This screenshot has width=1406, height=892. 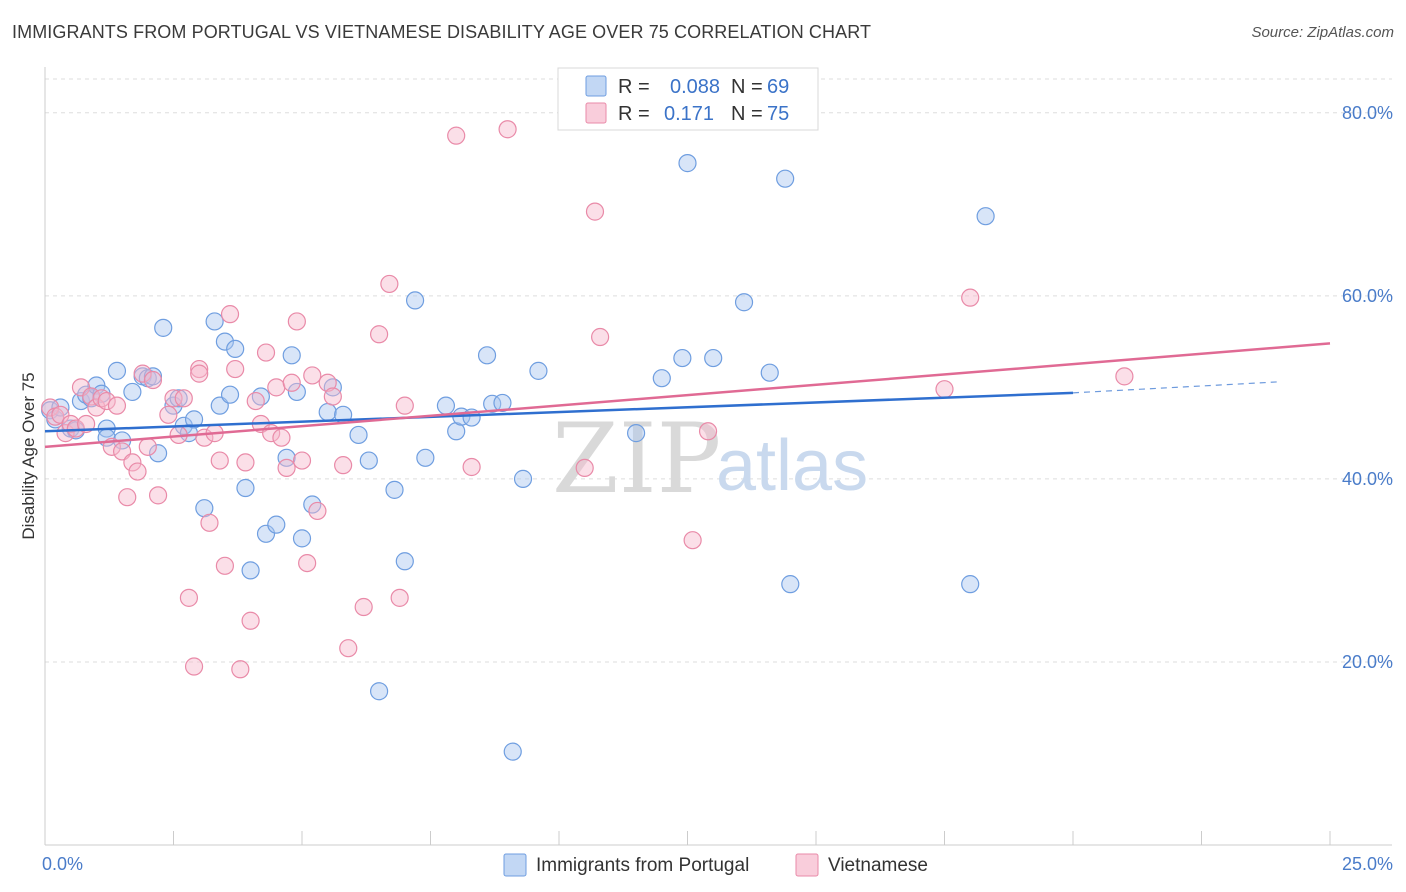 I want to click on watermark: ZIP atlas, so click(x=710, y=459).